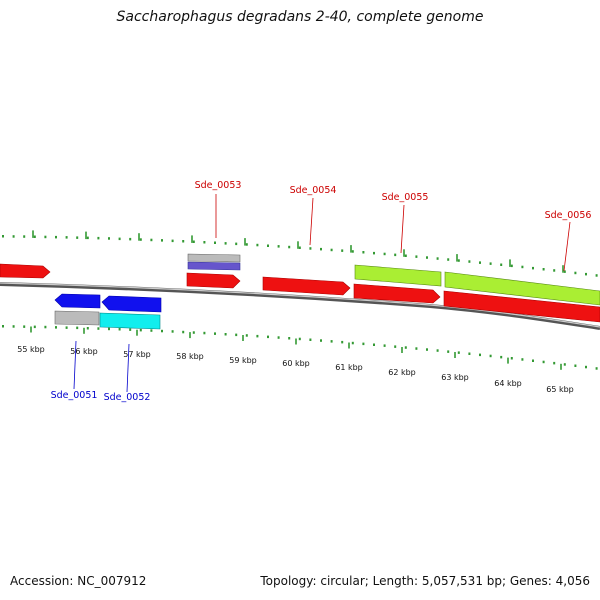 Image resolution: width=600 pixels, height=600 pixels. I want to click on annotation-feature-gray, so click(214, 258).